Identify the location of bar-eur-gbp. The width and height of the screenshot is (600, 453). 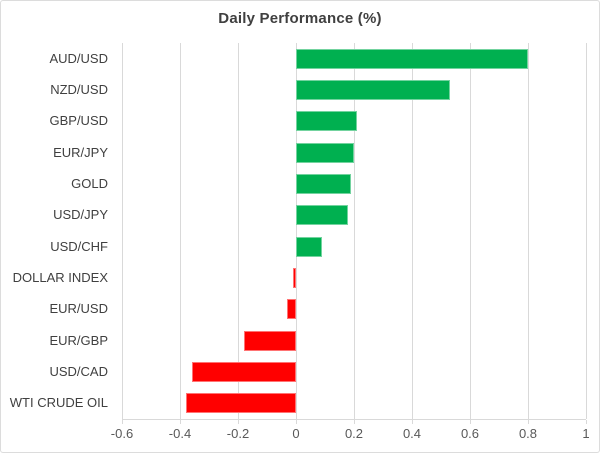
(269, 340).